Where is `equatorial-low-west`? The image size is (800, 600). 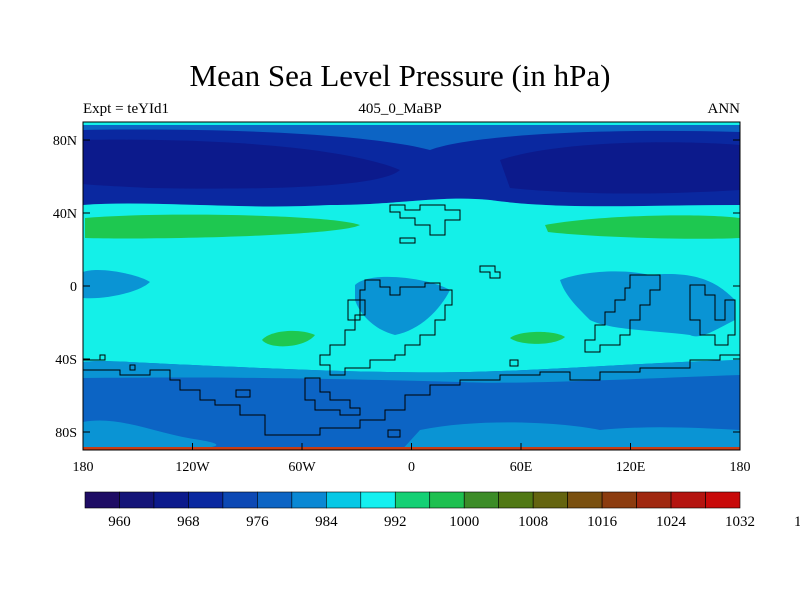
equatorial-low-west is located at coordinates (116, 284).